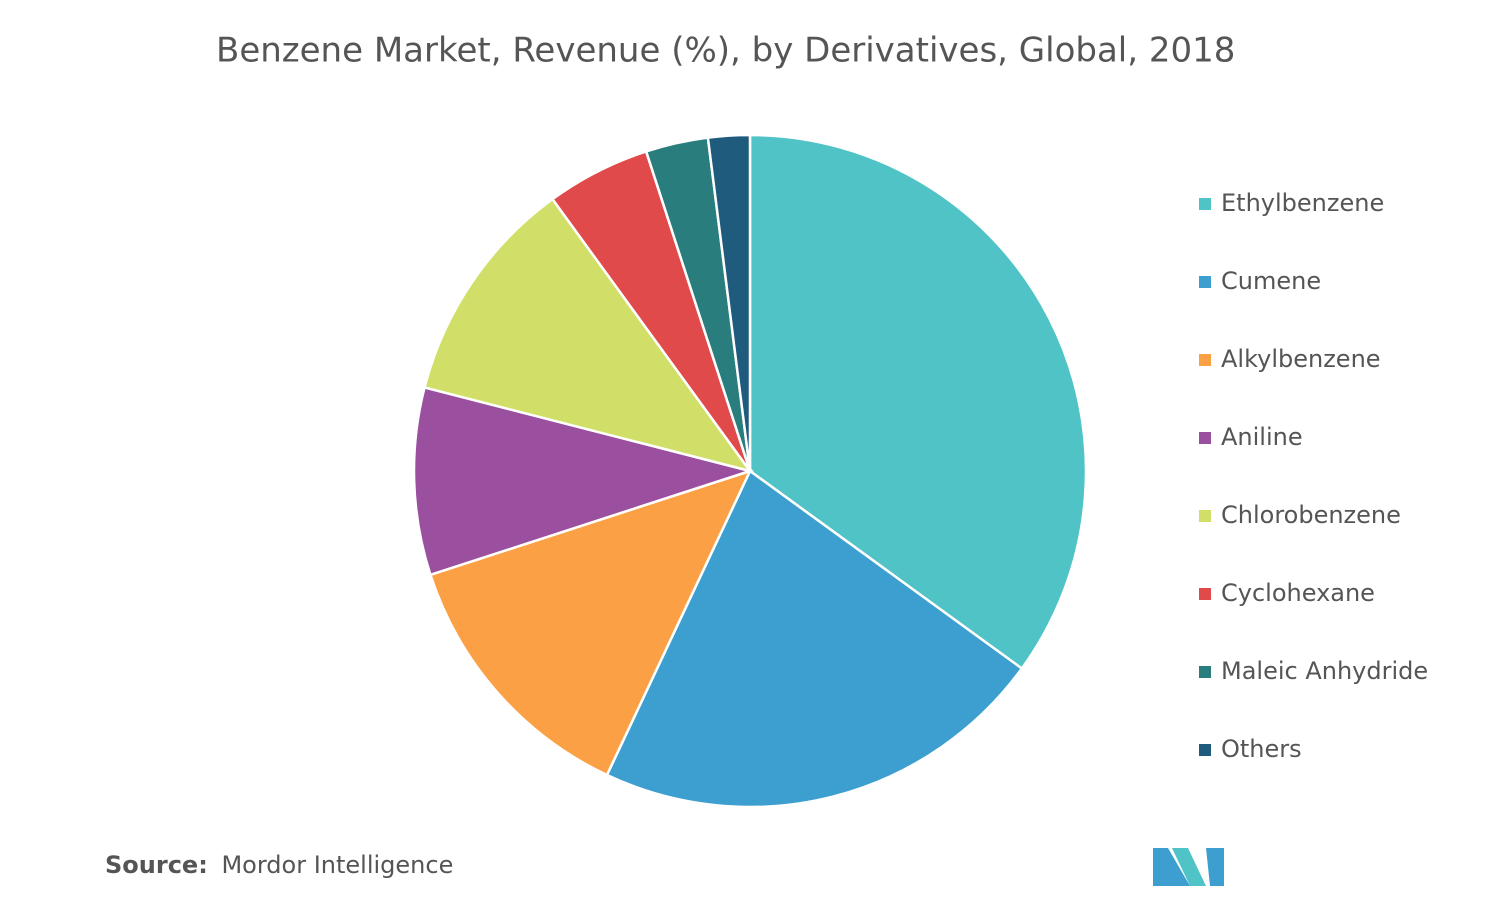  Describe the element at coordinates (1262, 437) in the screenshot. I see `legend-label: Aniline` at that location.